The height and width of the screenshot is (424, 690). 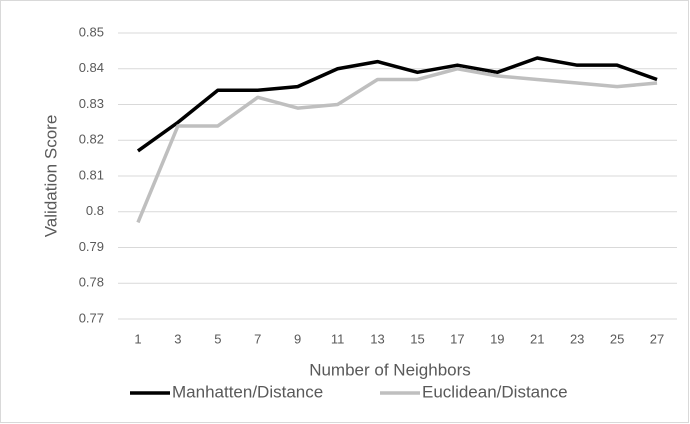 I want to click on x-tick-label: 13, so click(x=377, y=338).